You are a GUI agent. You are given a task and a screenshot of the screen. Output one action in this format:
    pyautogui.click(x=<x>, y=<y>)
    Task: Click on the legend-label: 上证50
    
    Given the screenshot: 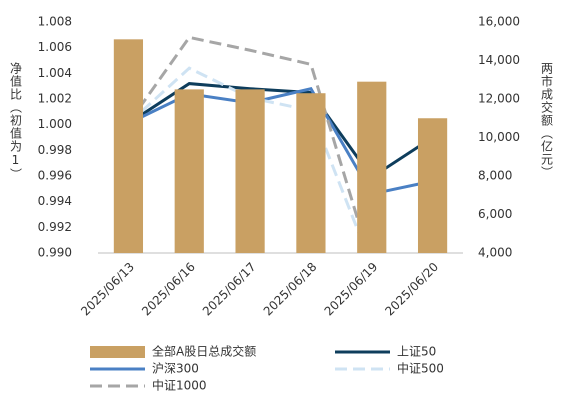 What is the action you would take?
    pyautogui.click(x=416, y=352)
    